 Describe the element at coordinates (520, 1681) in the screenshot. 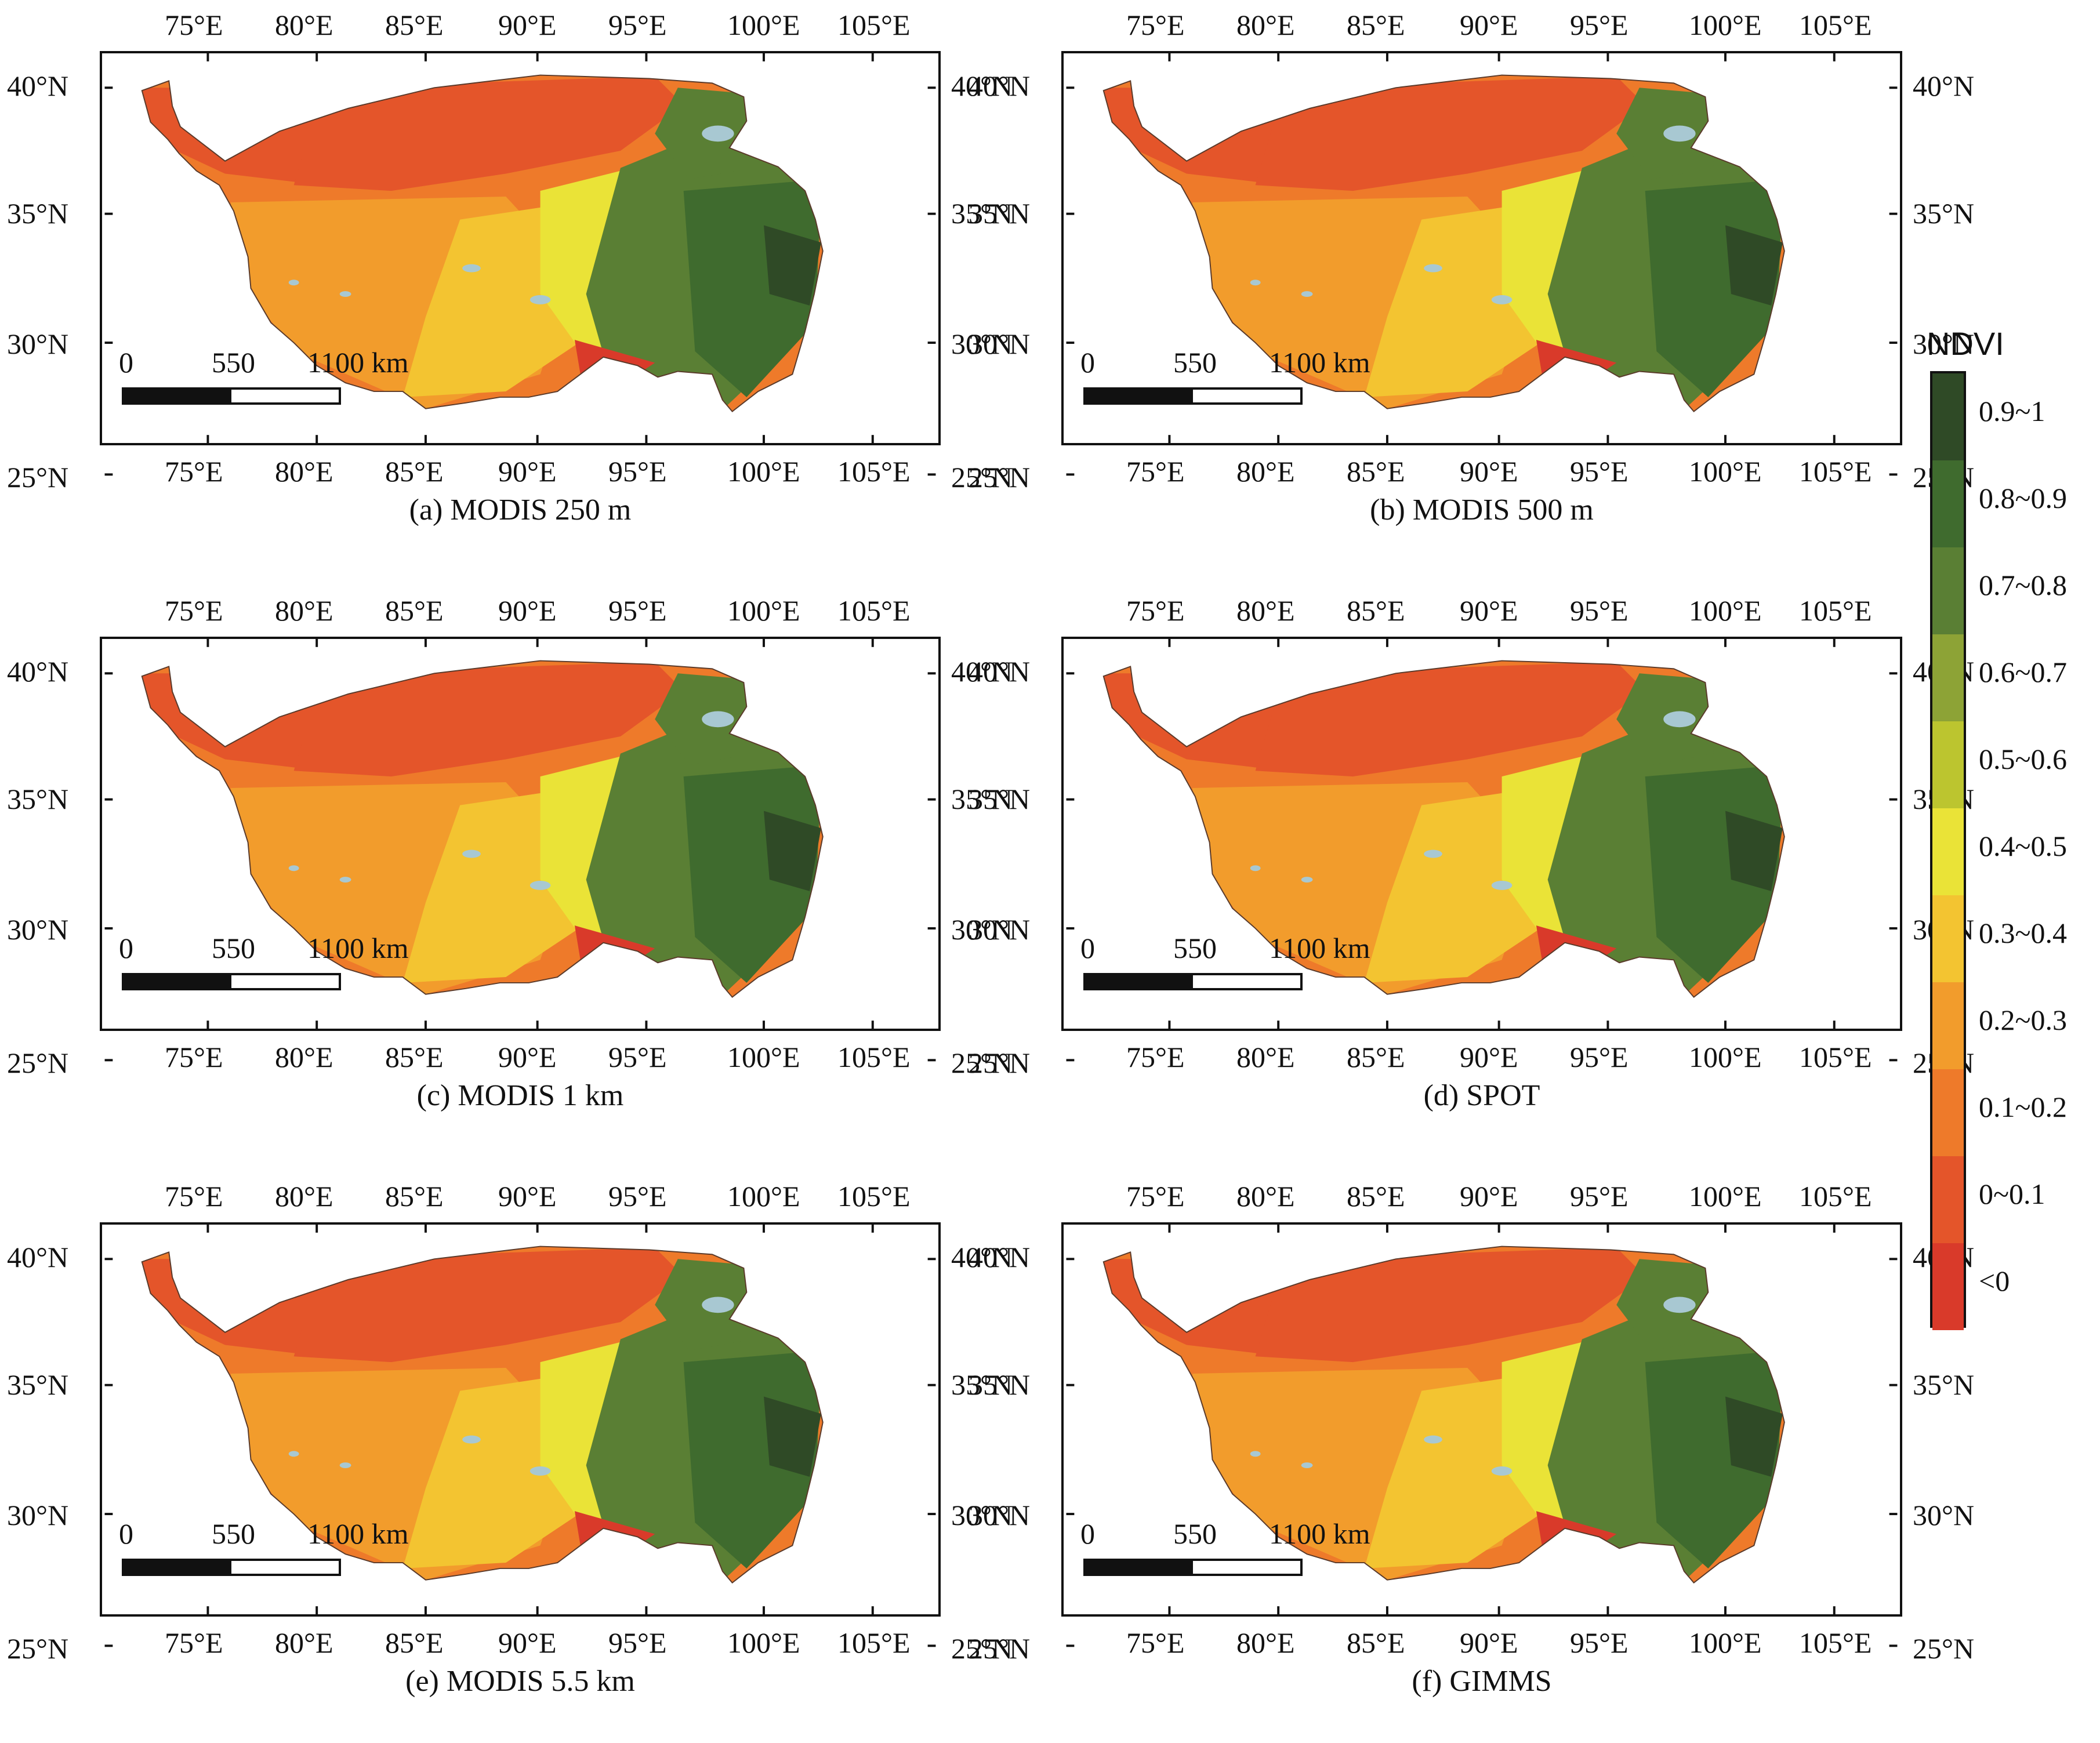

I see `panel-caption: (e) MODIS 5.5 km` at that location.